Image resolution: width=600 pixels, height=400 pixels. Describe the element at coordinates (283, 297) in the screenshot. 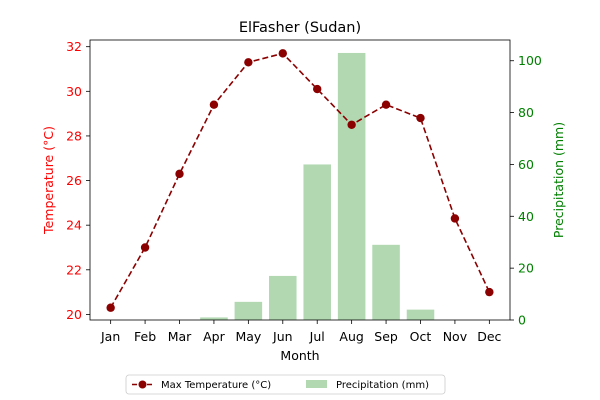

I see `precipitation-bar-jun` at that location.